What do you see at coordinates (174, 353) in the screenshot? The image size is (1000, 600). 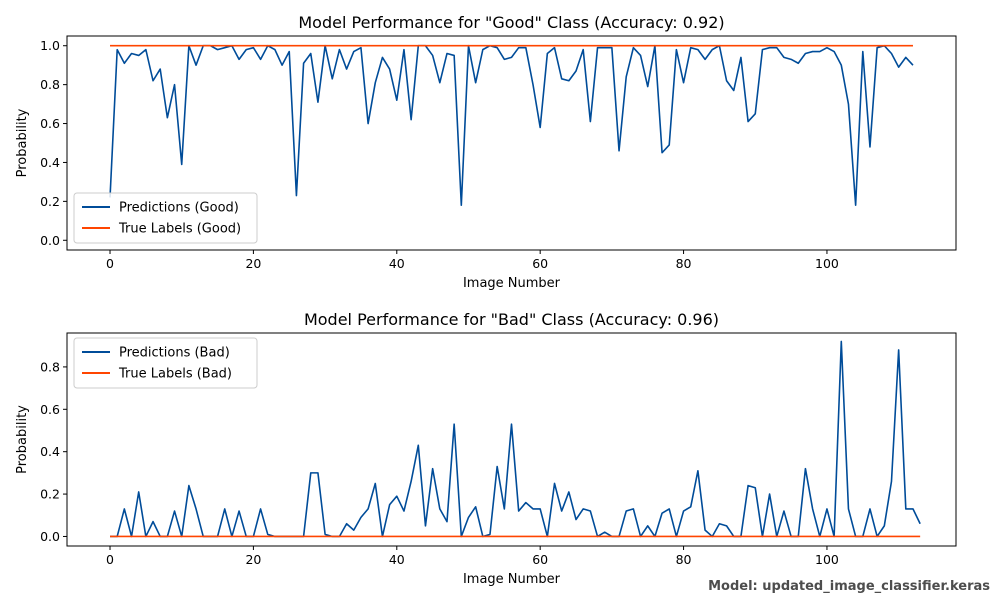 I see `legend-entry-label: Predictions (Bad)` at bounding box center [174, 353].